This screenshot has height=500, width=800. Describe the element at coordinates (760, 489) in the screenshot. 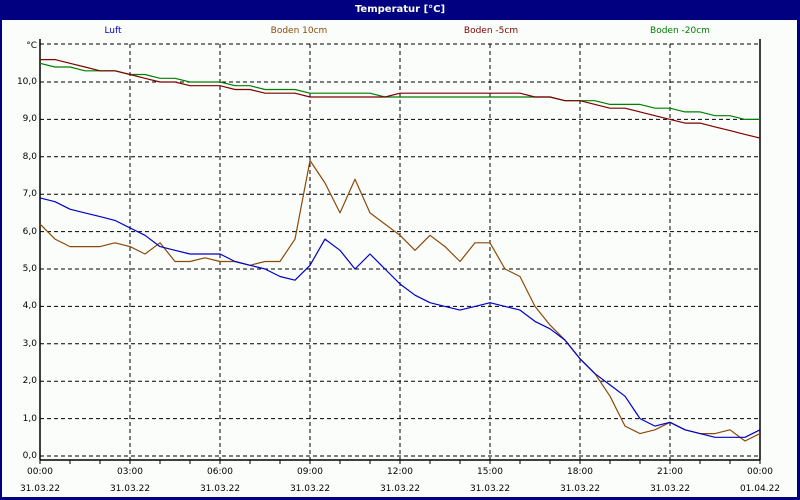

I see `x-tick-date: 01.04.22` at that location.